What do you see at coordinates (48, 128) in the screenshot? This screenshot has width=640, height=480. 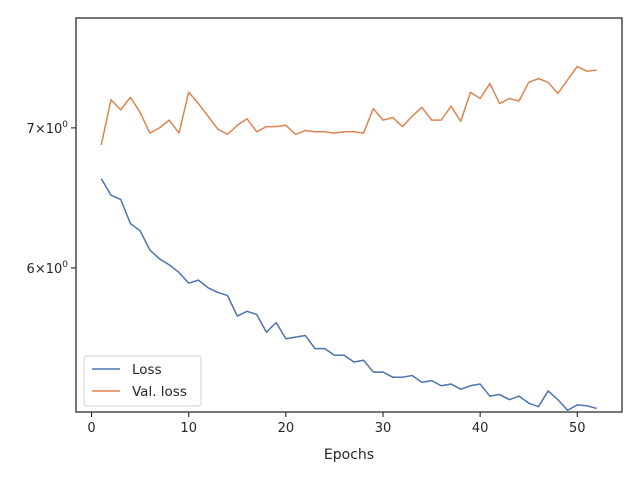 I see `y-tick-label: 7×100` at bounding box center [48, 128].